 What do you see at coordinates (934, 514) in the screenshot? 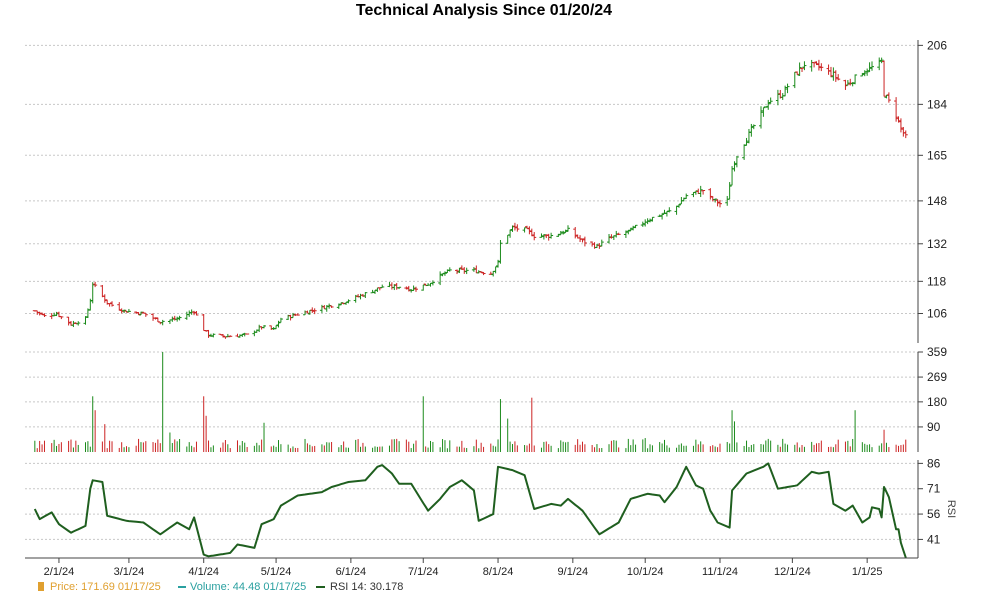
I see `rsi-tick-label: 56` at bounding box center [934, 514].